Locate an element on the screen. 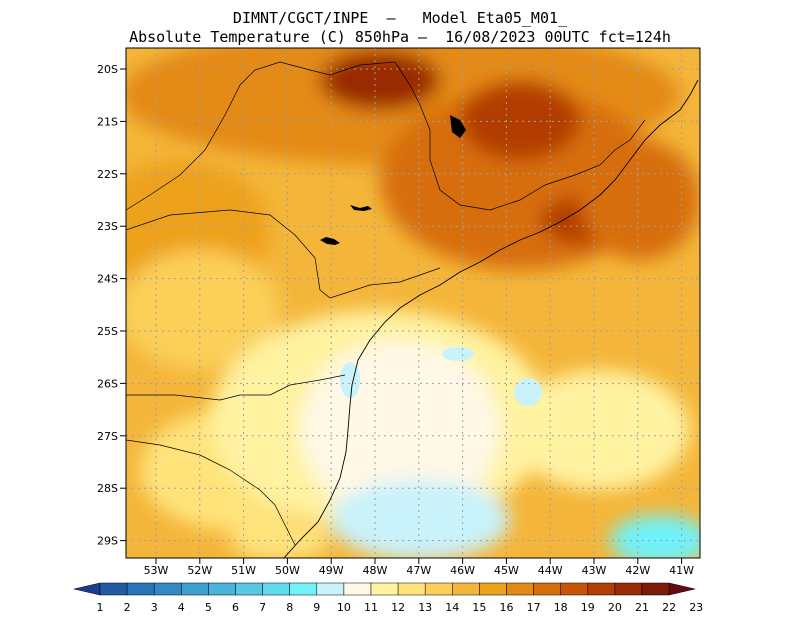 This screenshot has width=800, height=618. colorbar-label: 20 is located at coordinates (615, 607).